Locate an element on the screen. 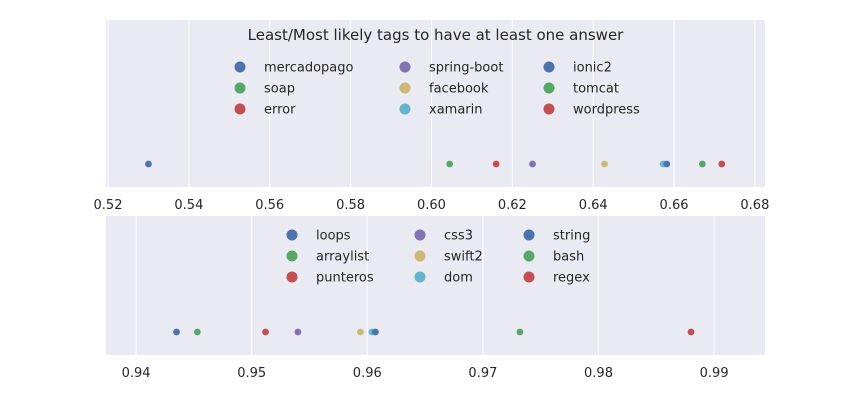 This screenshot has width=850, height=400. x-tick-label: 0.68 is located at coordinates (754, 205).